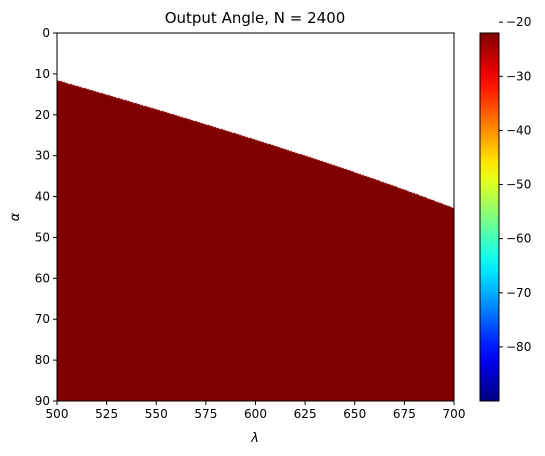 This screenshot has width=545, height=456. Describe the element at coordinates (42, 278) in the screenshot. I see `y-tick-label: 60` at that location.